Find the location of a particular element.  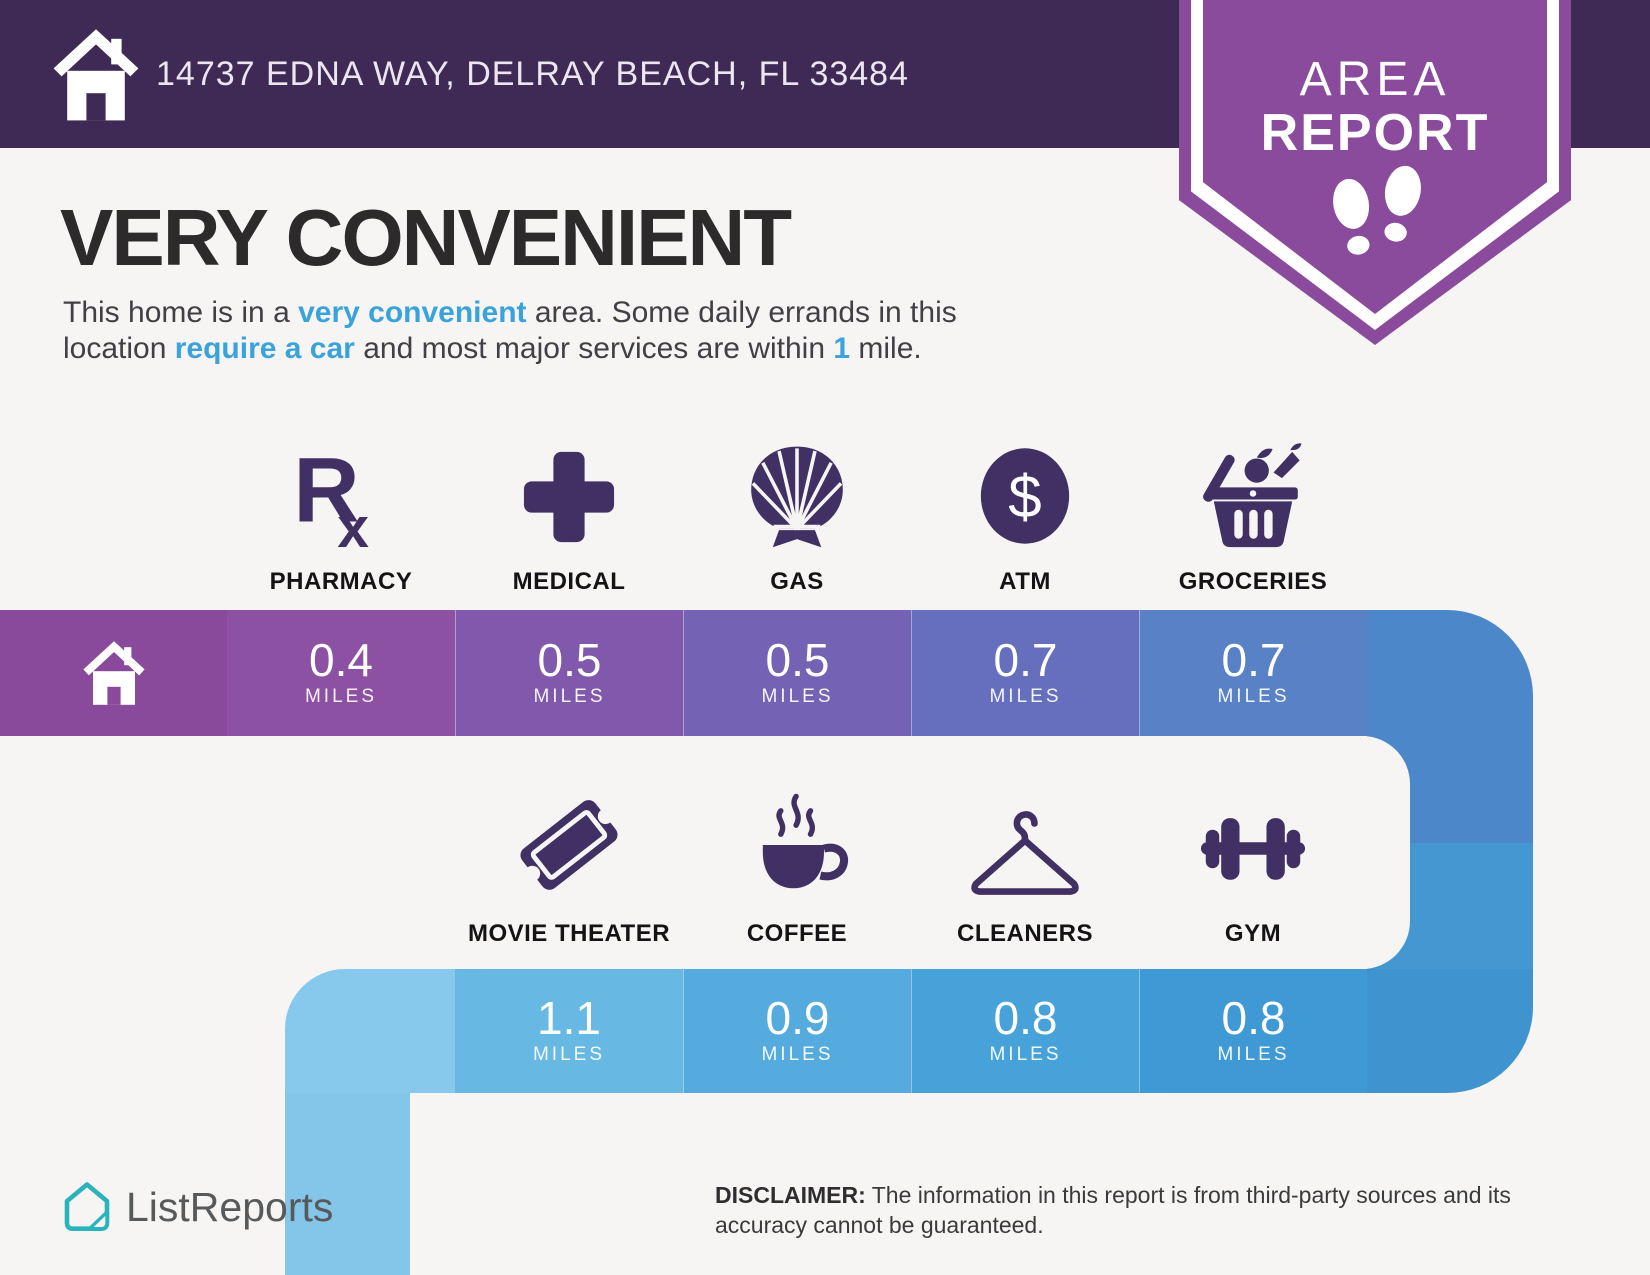

listreports-logo: ListReports is located at coordinates (197, 1207).